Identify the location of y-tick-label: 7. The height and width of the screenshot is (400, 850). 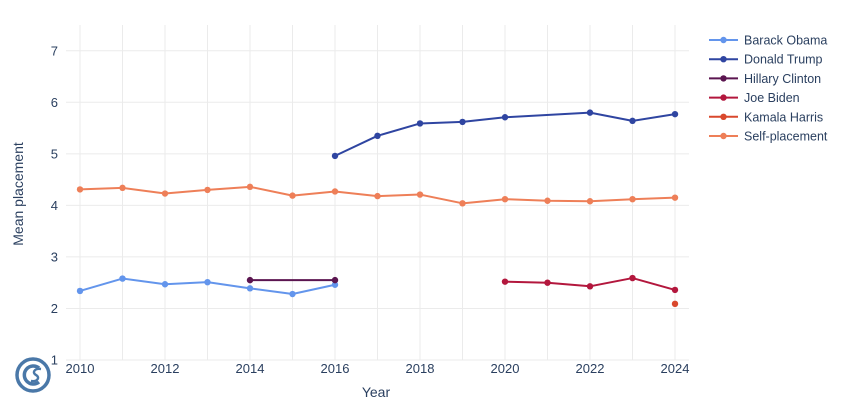
(54, 50).